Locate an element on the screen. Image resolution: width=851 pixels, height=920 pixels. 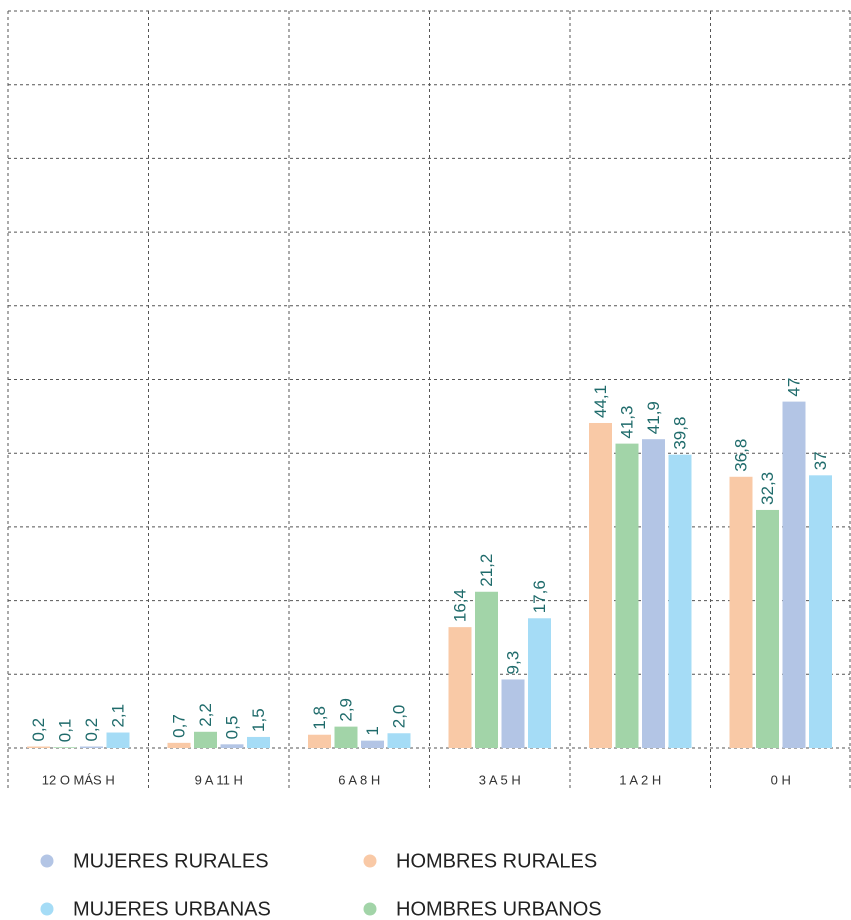
data-label: 44,1 is located at coordinates (600, 401).